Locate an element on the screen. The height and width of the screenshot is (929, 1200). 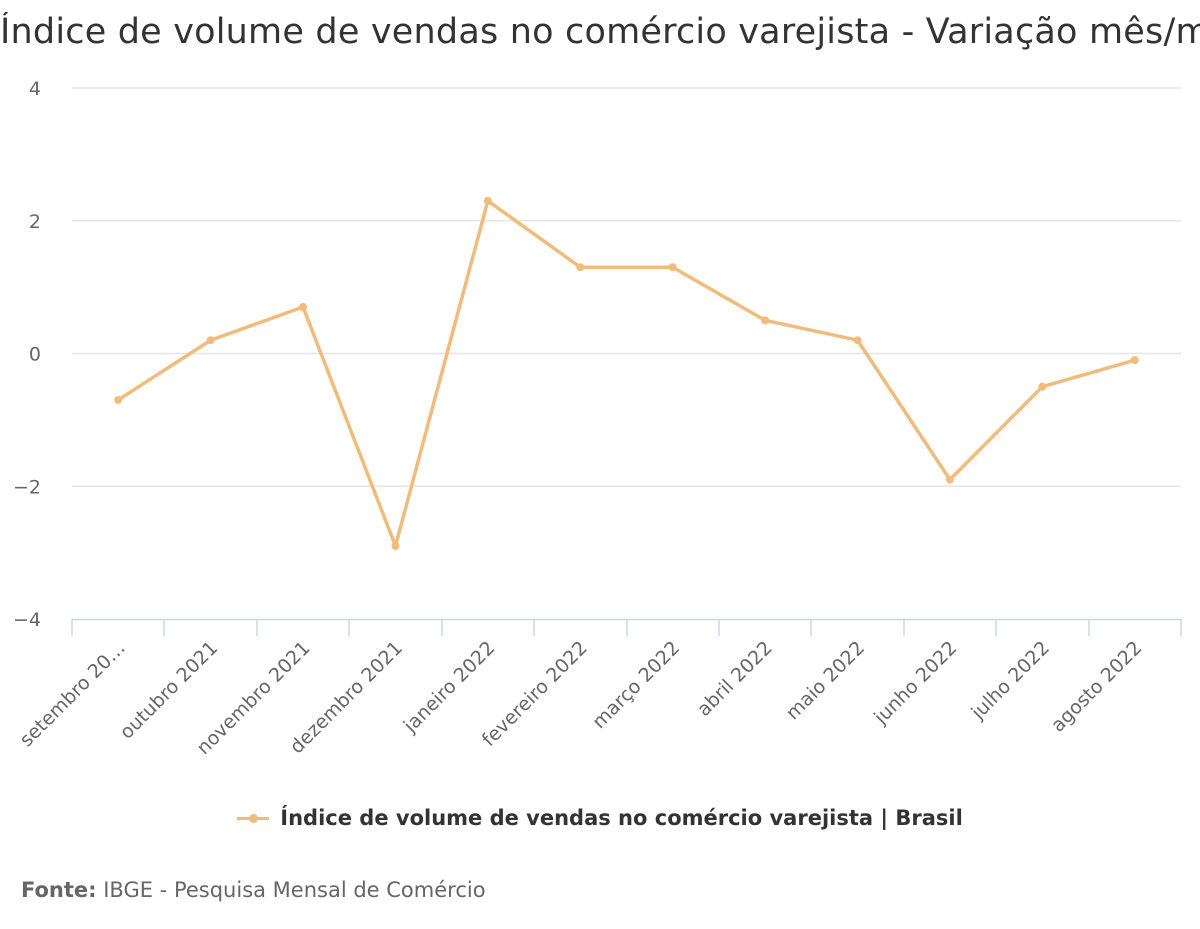
source-label: Fonte: is located at coordinates (59, 890).